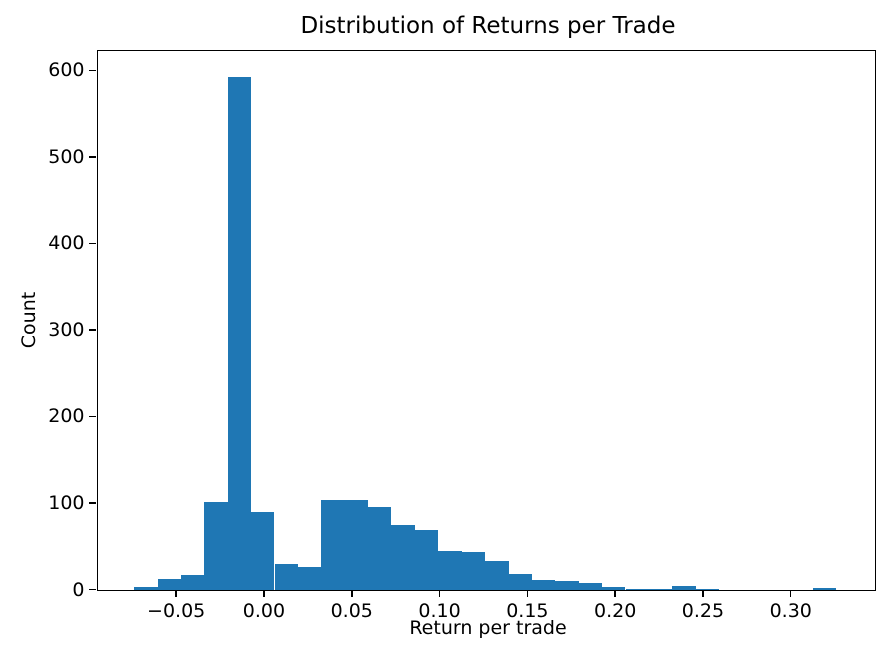 This screenshot has height=672, width=896. Describe the element at coordinates (527, 610) in the screenshot. I see `x-tick-label: 0.15` at that location.